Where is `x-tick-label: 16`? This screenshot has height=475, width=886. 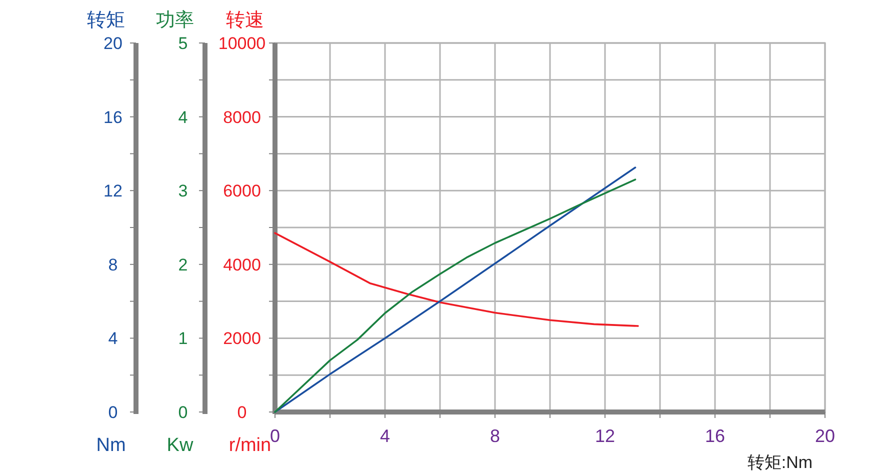 x-tick-label: 16 is located at coordinates (715, 436).